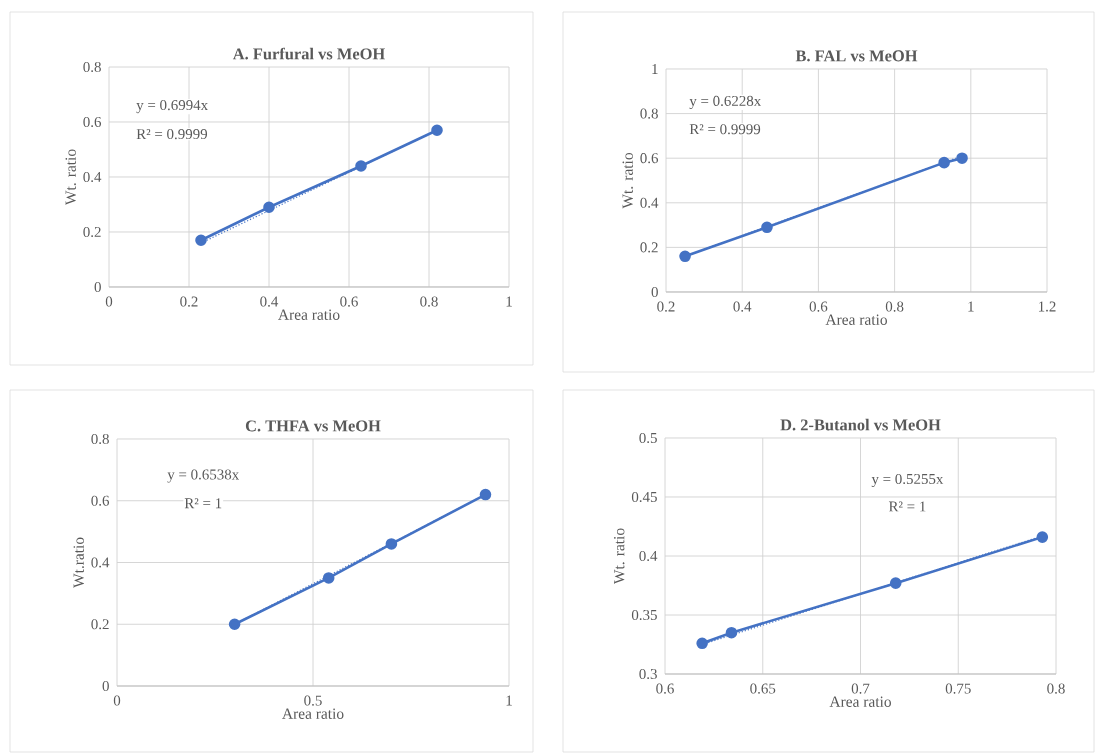 The width and height of the screenshot is (1095, 753). I want to click on x-tick-label: 0.65, so click(763, 688).